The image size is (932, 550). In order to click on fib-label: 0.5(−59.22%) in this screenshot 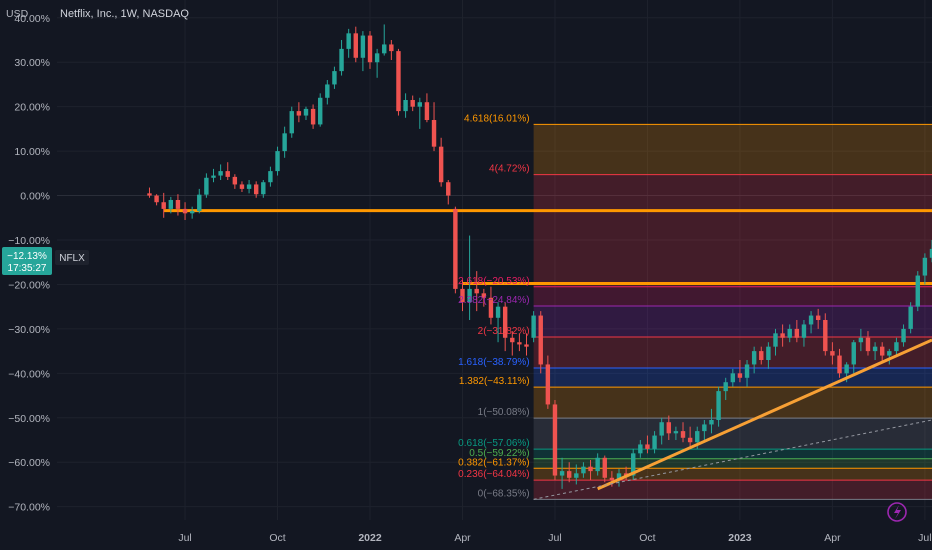, I will do `click(499, 453)`.